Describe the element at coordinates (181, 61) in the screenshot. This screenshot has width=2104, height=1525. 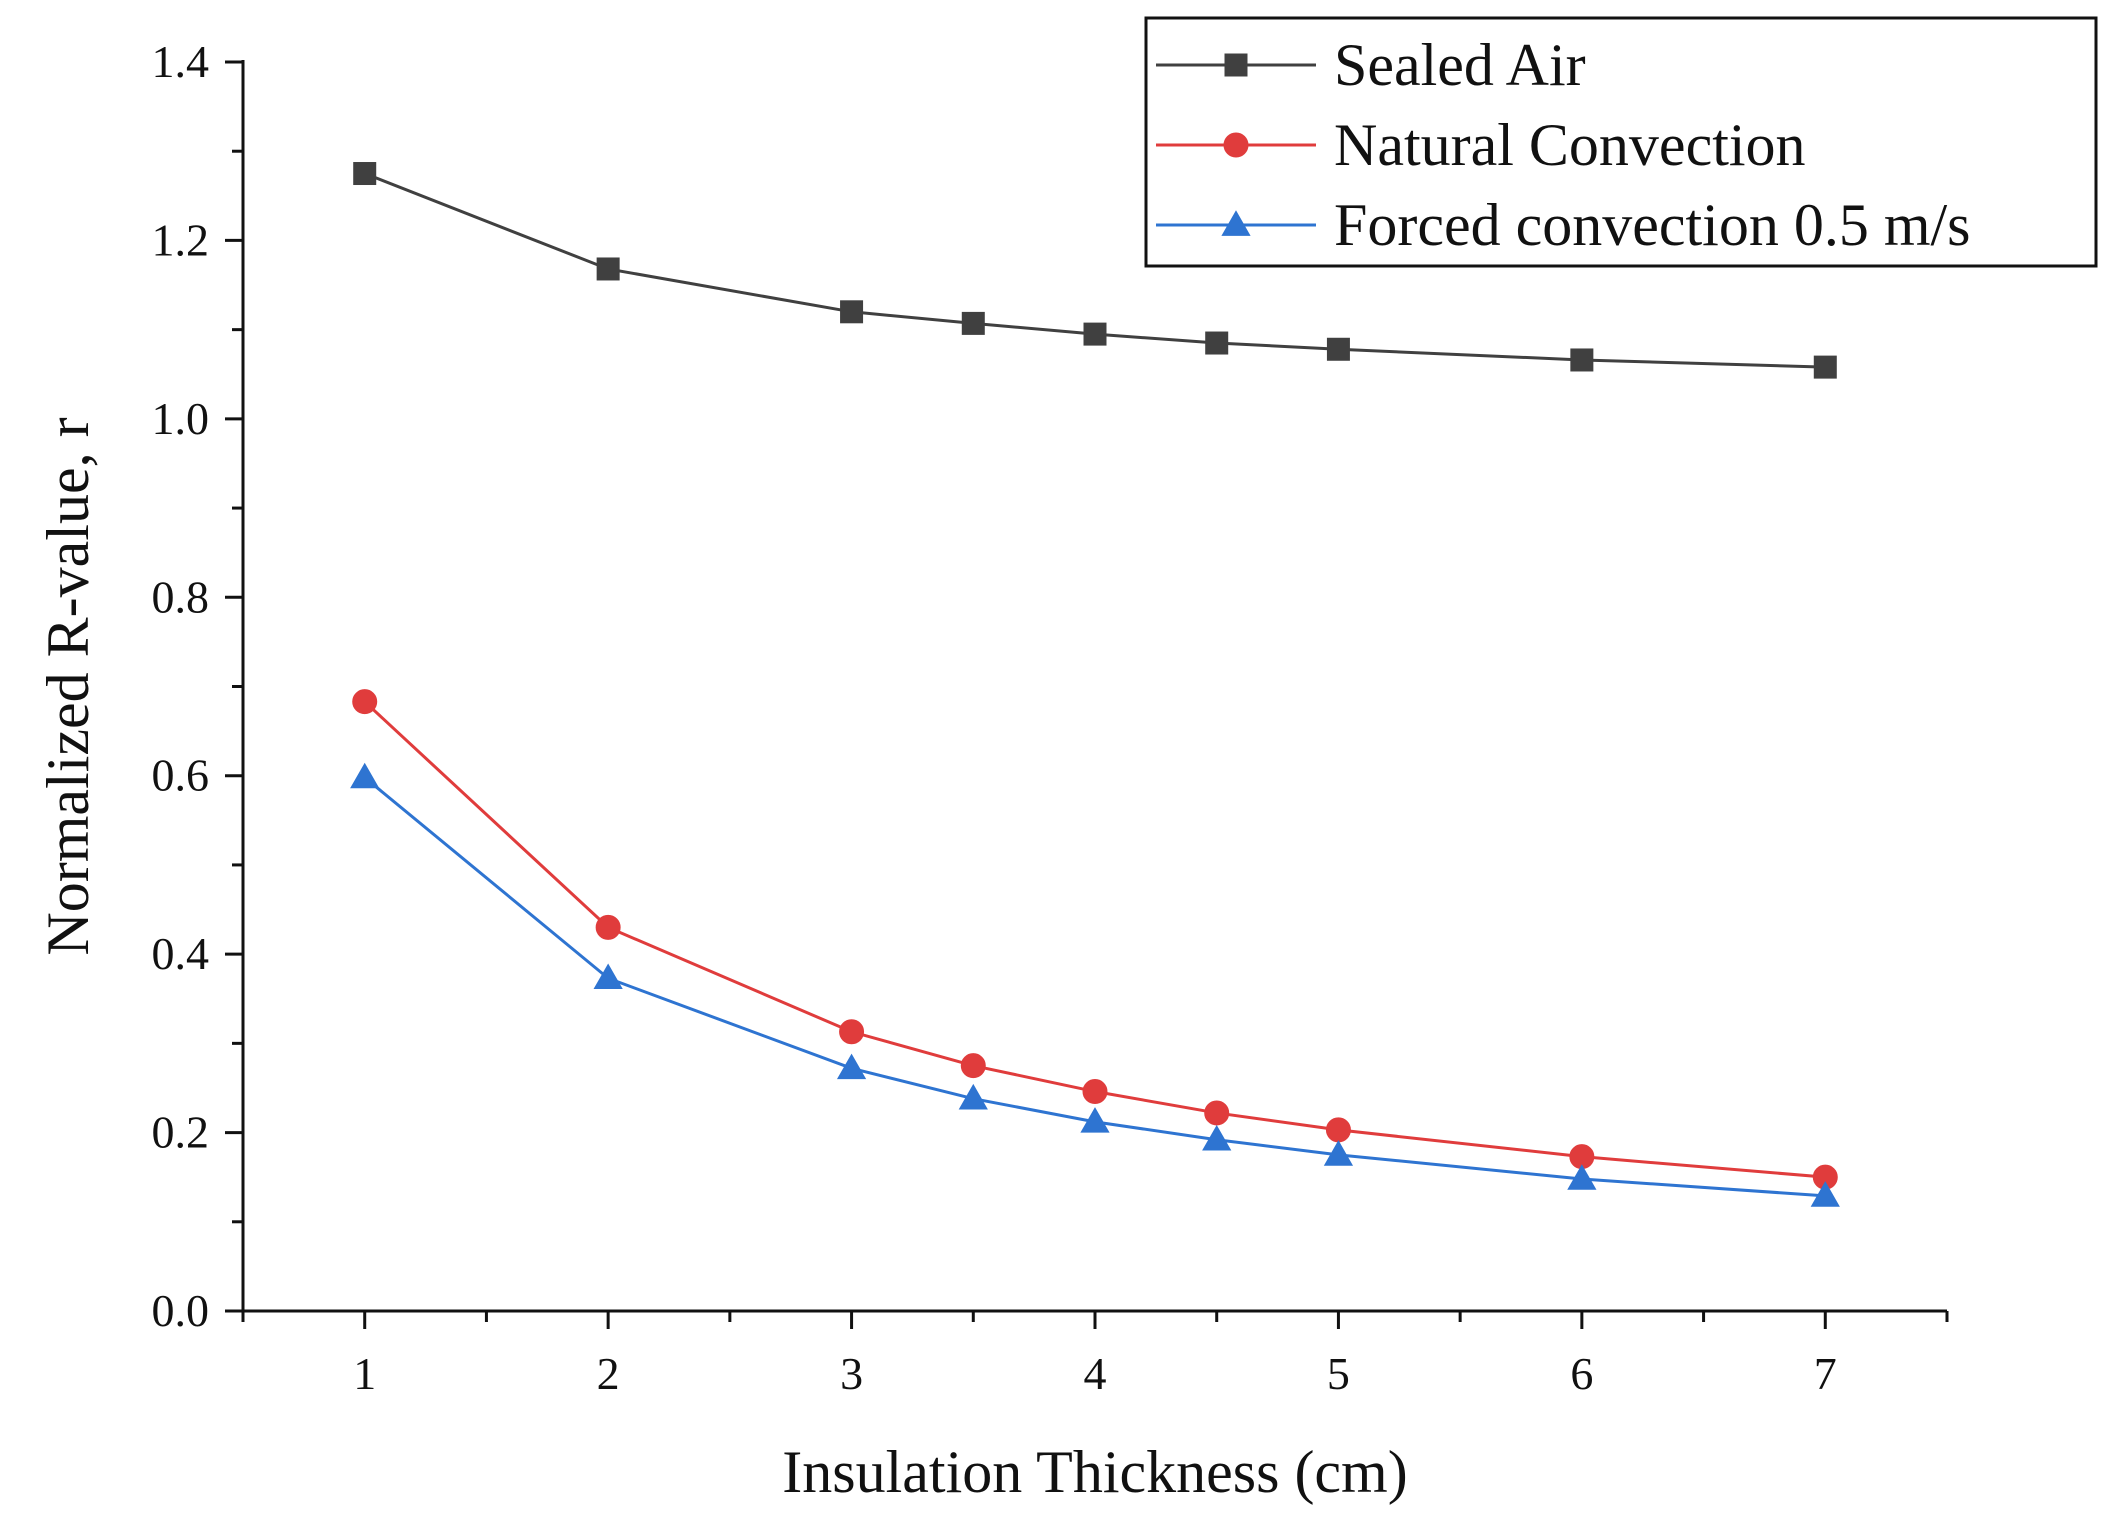
I see `y-tick-label: 1.4` at that location.